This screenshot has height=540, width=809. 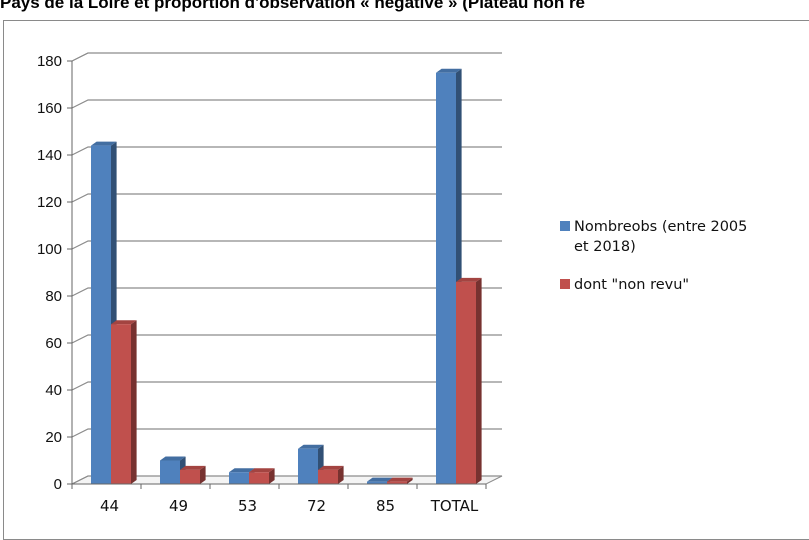 I want to click on y-tick-label: 180, so click(x=49, y=61).